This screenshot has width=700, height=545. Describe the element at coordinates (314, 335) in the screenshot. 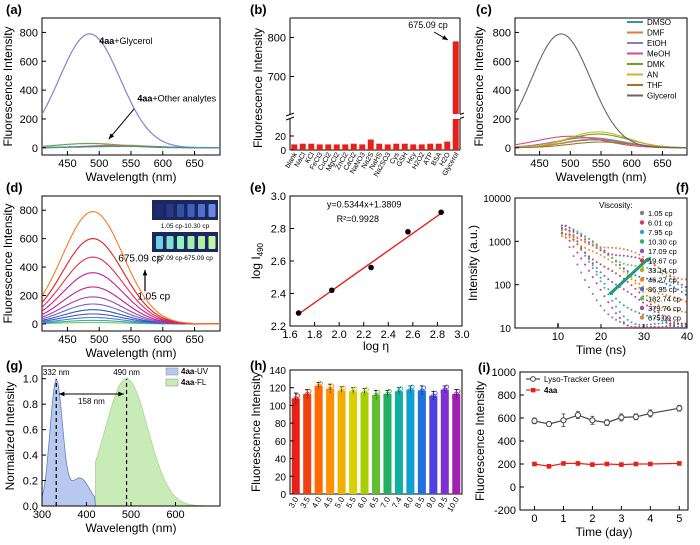

I see `x-tick-label-e: 1.8` at that location.